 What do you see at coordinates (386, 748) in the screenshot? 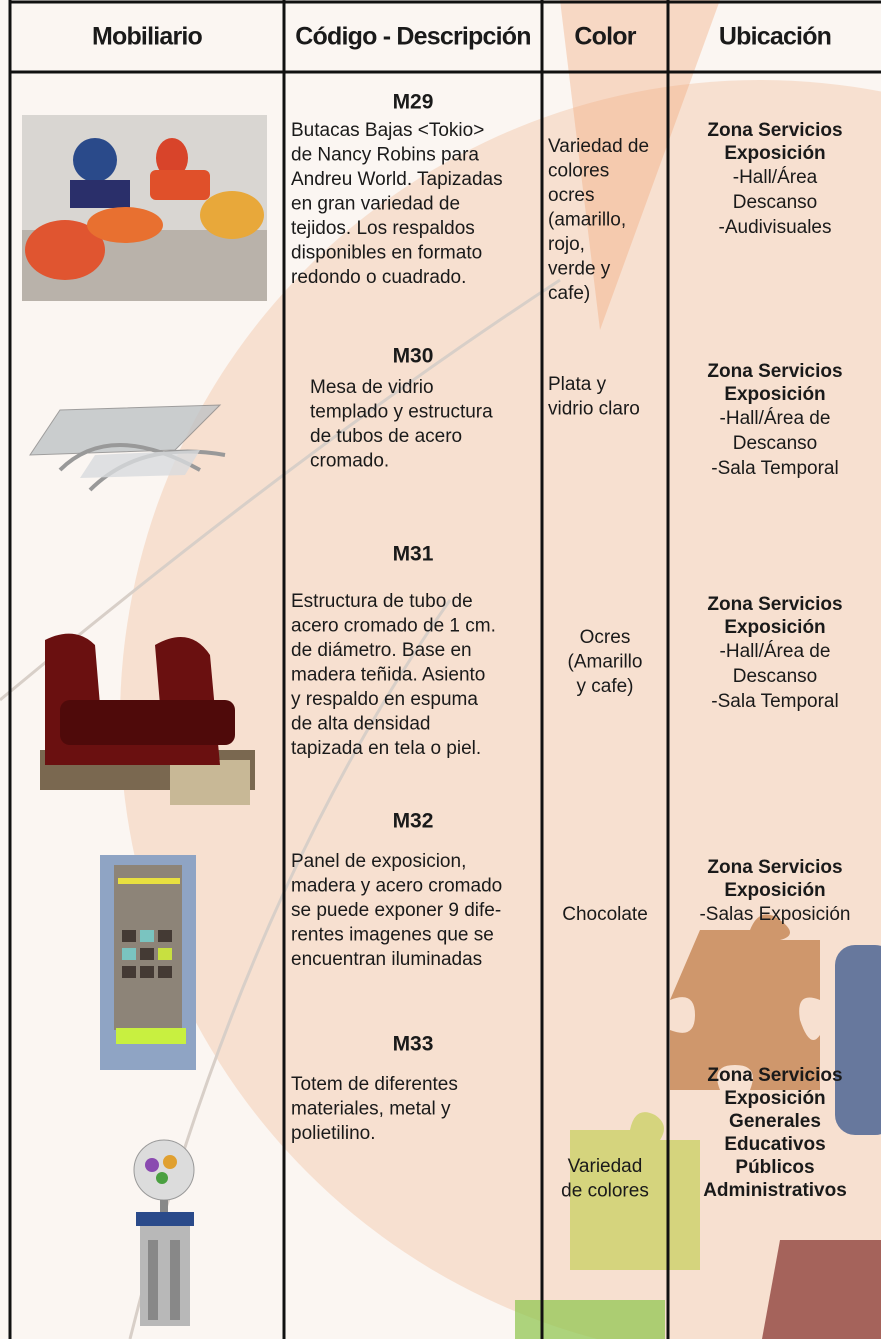
I see `item-description: tapizada en tela o piel.` at bounding box center [386, 748].